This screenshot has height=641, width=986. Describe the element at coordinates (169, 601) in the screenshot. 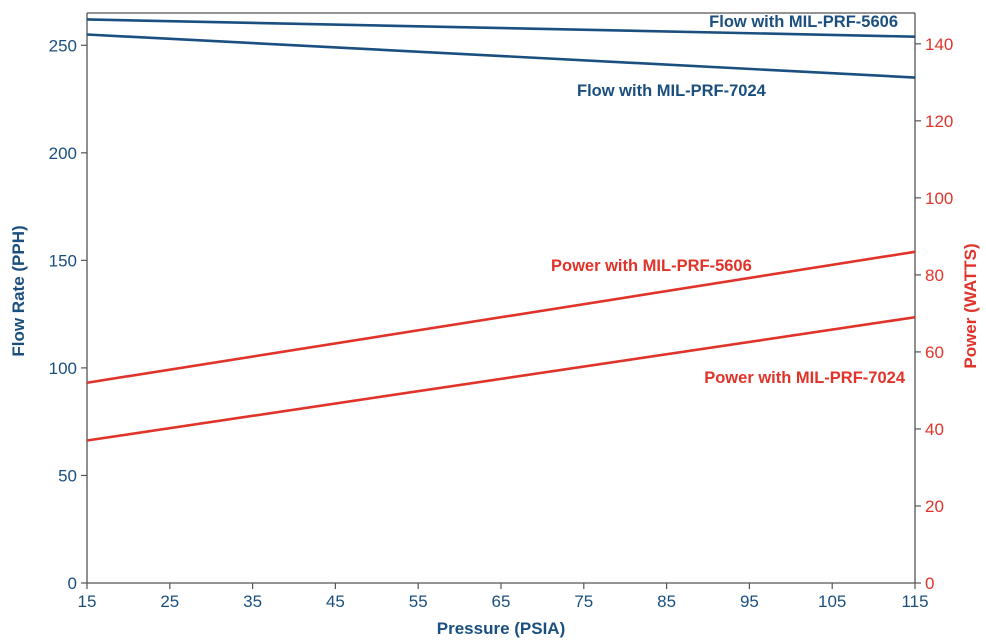

I see `x-tick-label: 25` at that location.